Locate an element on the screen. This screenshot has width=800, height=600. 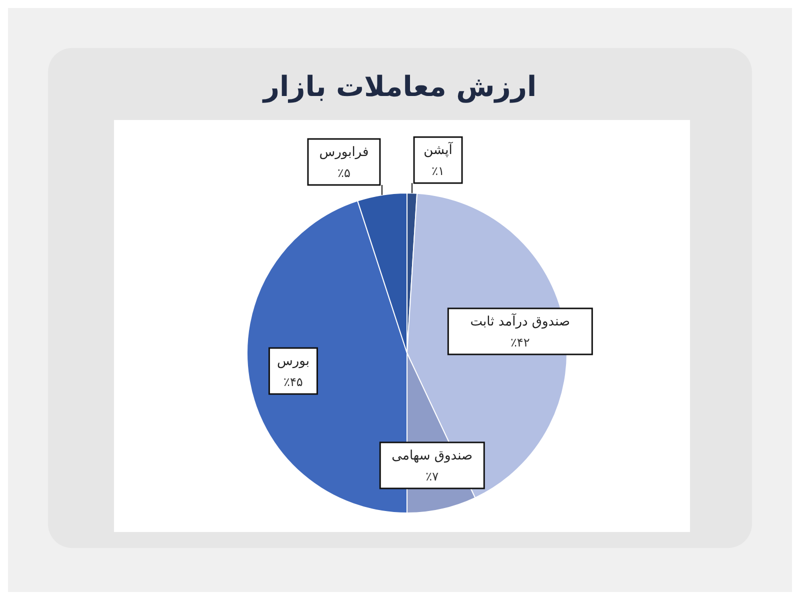
data-label: ٪۴۵ is located at coordinates (293, 382).